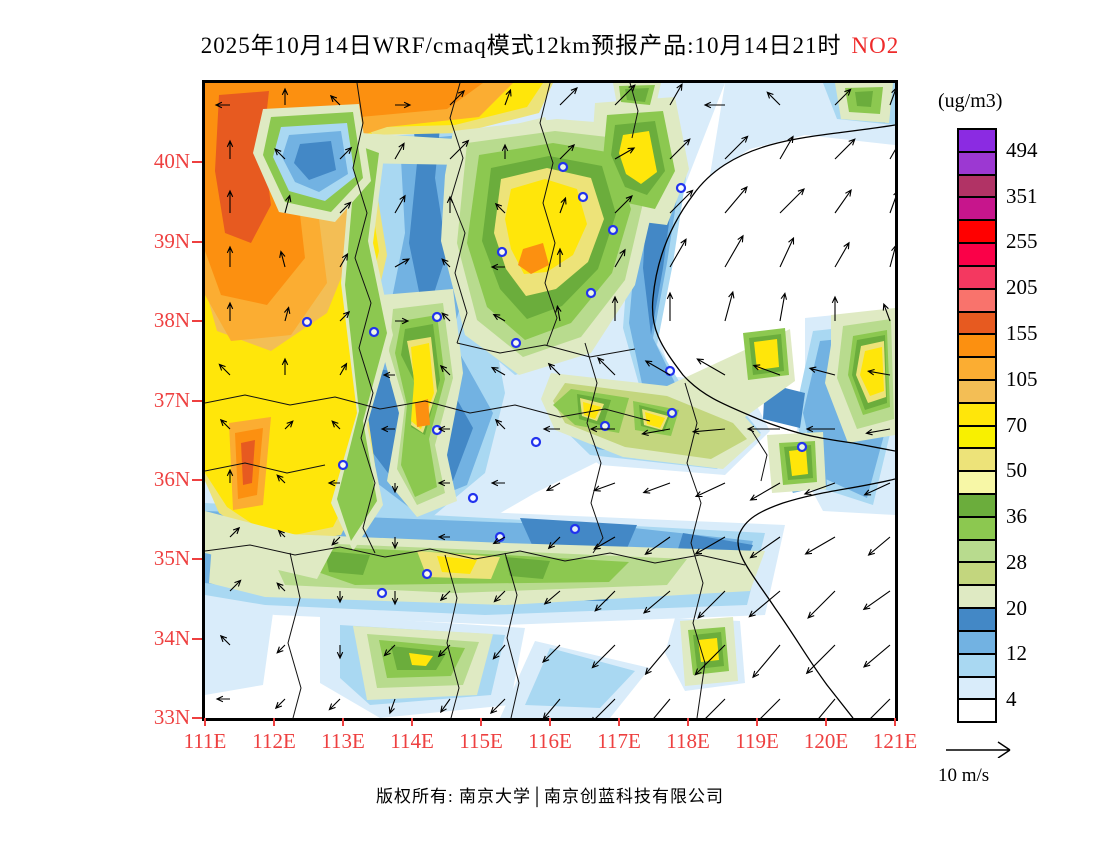 The width and height of the screenshot is (1100, 850). What do you see at coordinates (970, 101) in the screenshot?
I see `colorbar-unit: (ug/m3)` at bounding box center [970, 101].